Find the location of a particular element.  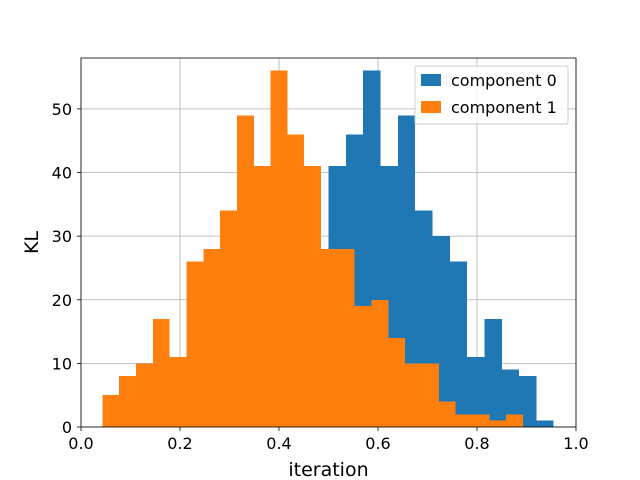

legend-box is located at coordinates (491, 95).